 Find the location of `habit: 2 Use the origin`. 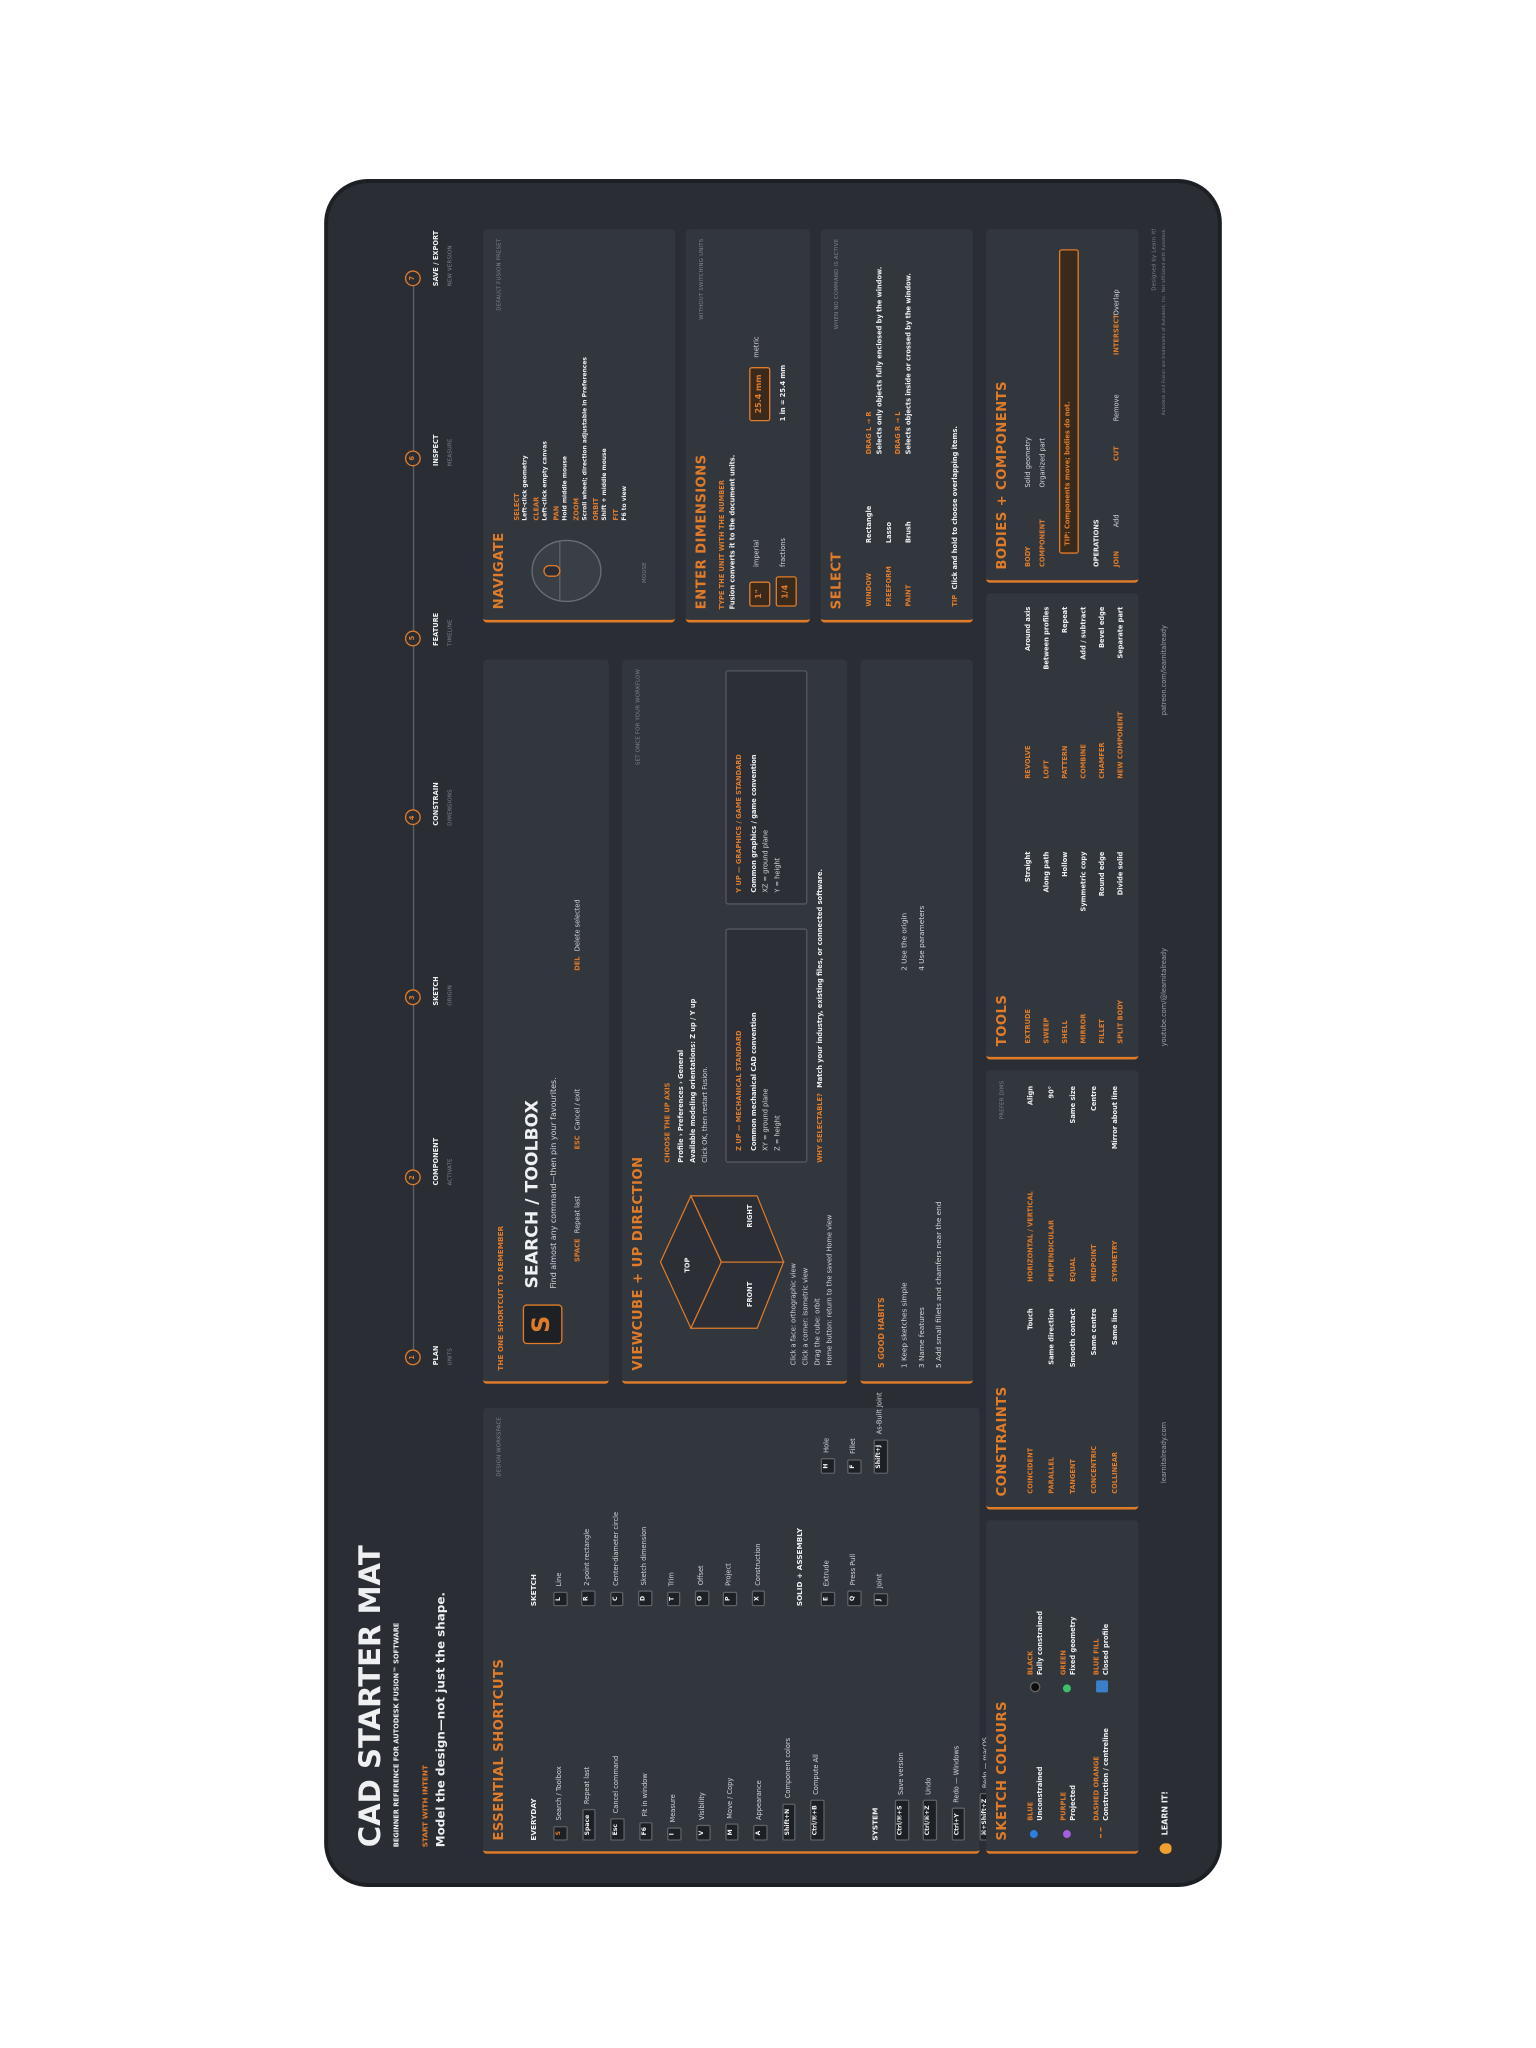

habit: 2 Use the origin is located at coordinates (905, 941).